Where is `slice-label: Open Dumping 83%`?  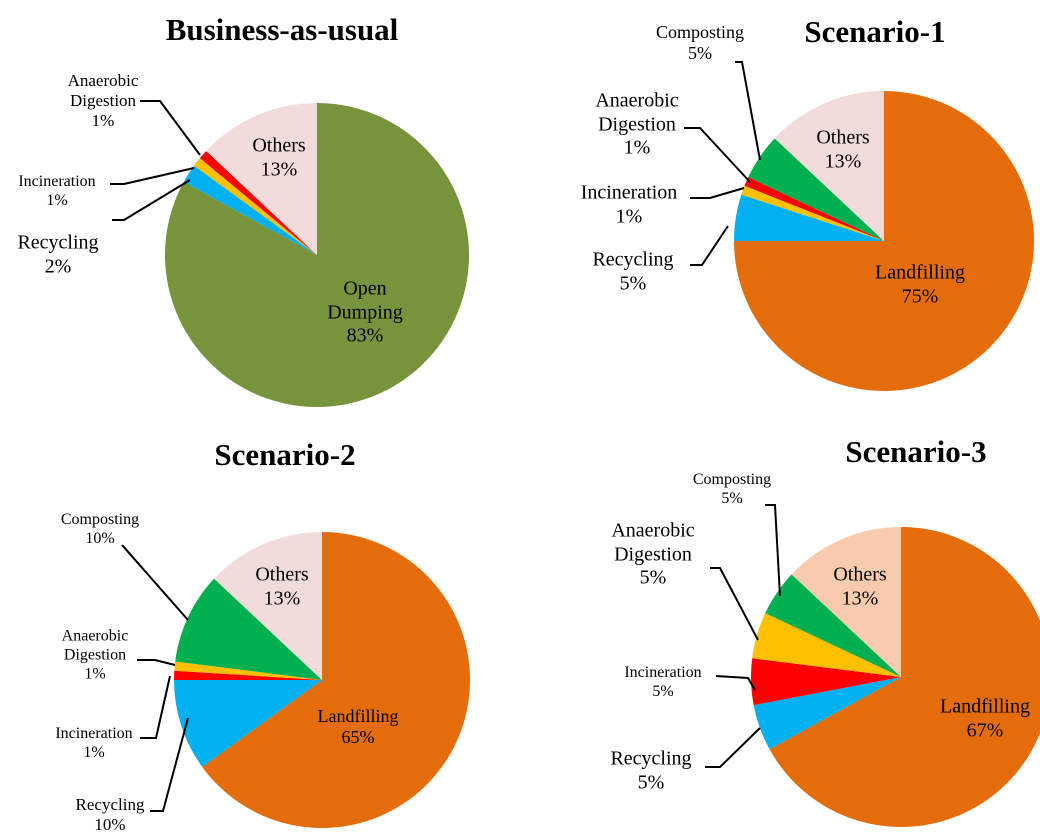
slice-label: Open Dumping 83% is located at coordinates (365, 313).